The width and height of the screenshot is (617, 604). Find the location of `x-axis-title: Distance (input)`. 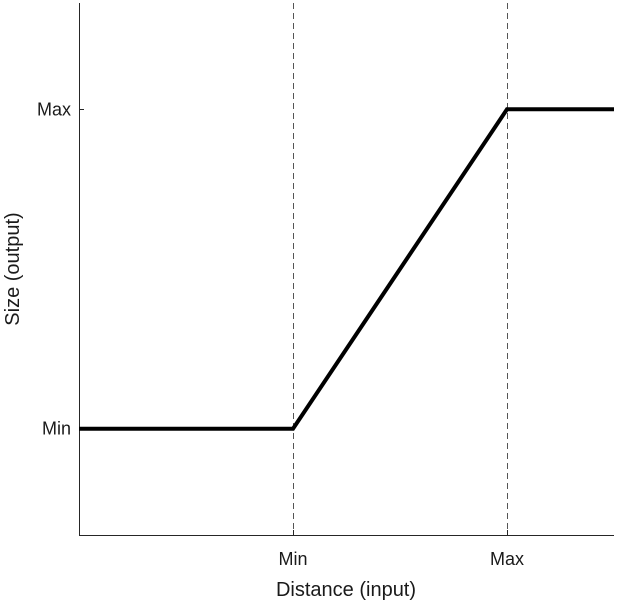

x-axis-title: Distance (input) is located at coordinates (346, 590).